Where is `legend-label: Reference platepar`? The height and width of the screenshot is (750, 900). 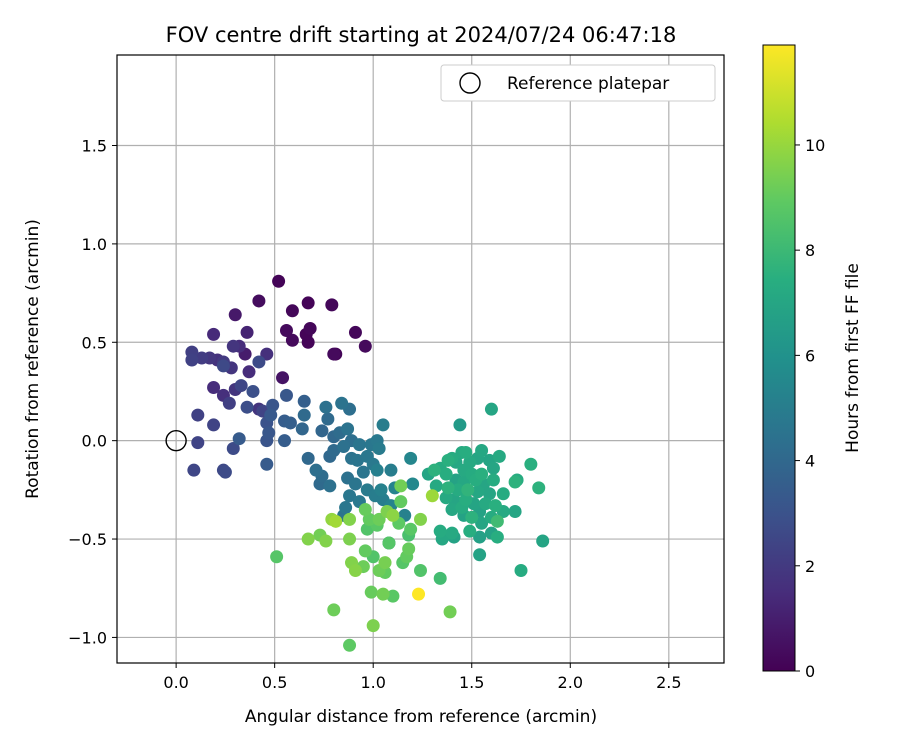
legend-label: Reference platepar is located at coordinates (588, 84).